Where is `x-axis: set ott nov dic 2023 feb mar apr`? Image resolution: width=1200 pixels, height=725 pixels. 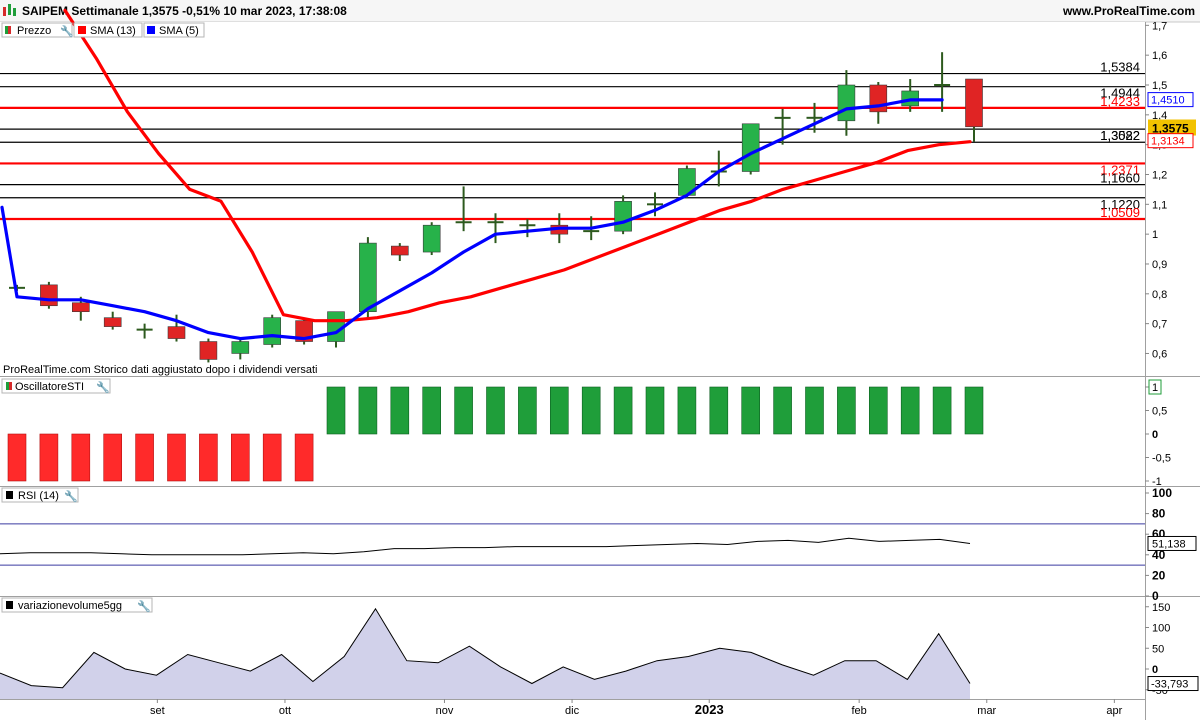 x-axis: set ott nov dic 2023 feb mar apr is located at coordinates (636, 708).